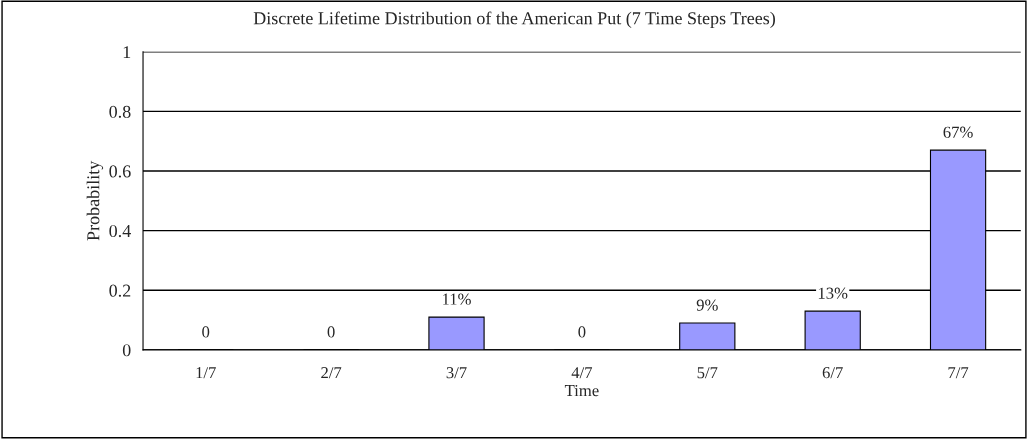 The height and width of the screenshot is (439, 1029). Describe the element at coordinates (120, 231) in the screenshot. I see `y-tick-label: 0.4` at that location.